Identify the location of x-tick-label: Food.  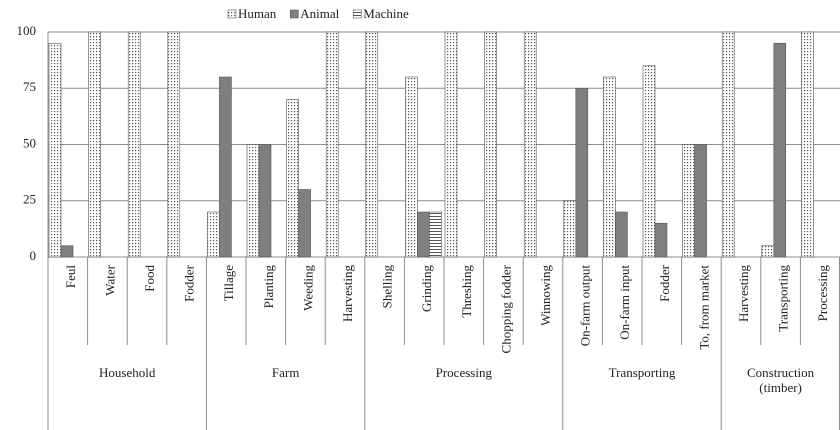
(149, 278).